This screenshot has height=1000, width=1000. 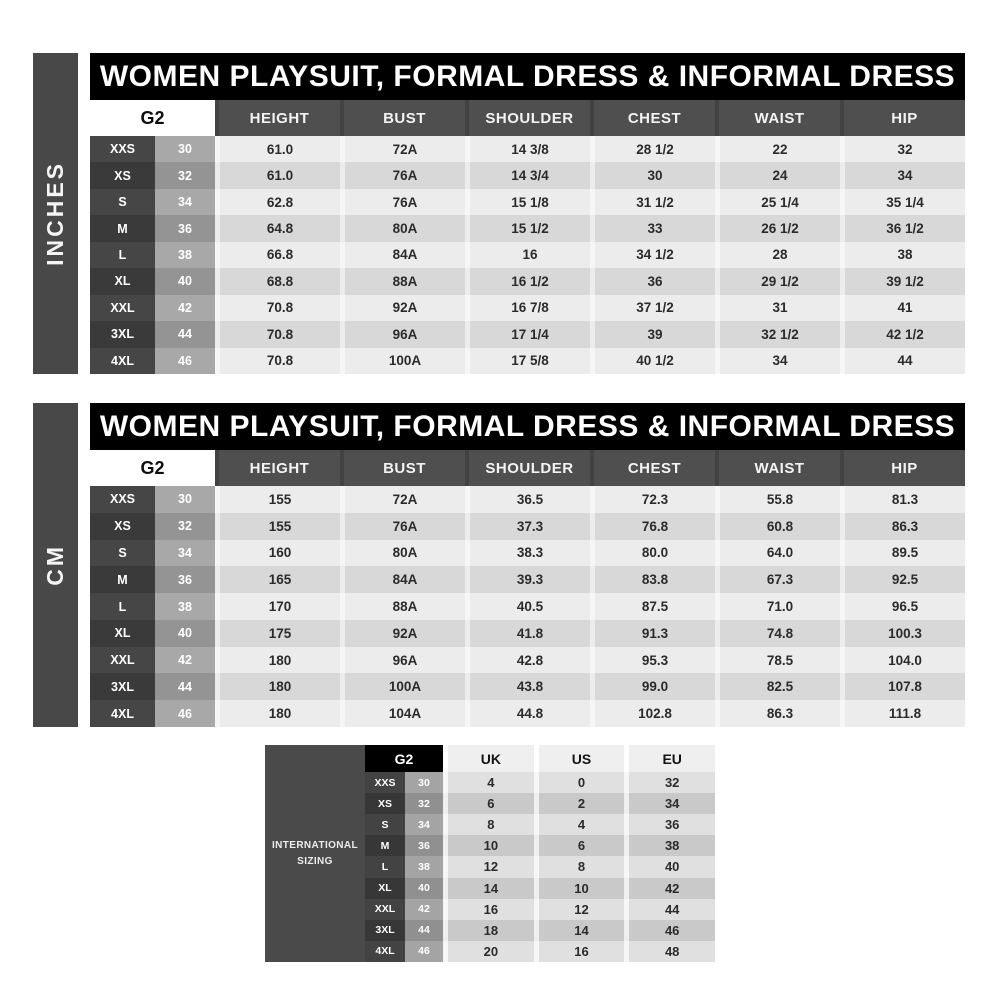 I want to click on uk-value-cell: 8, so click(x=488, y=825).